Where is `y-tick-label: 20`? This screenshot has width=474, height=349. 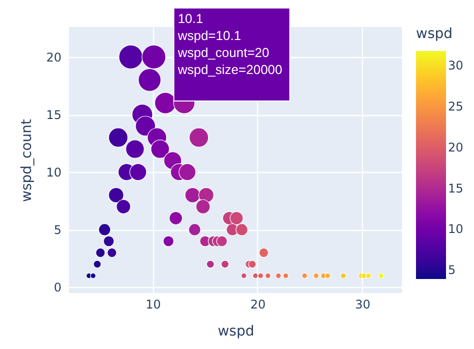 y-tick-label: 20 is located at coordinates (54, 57).